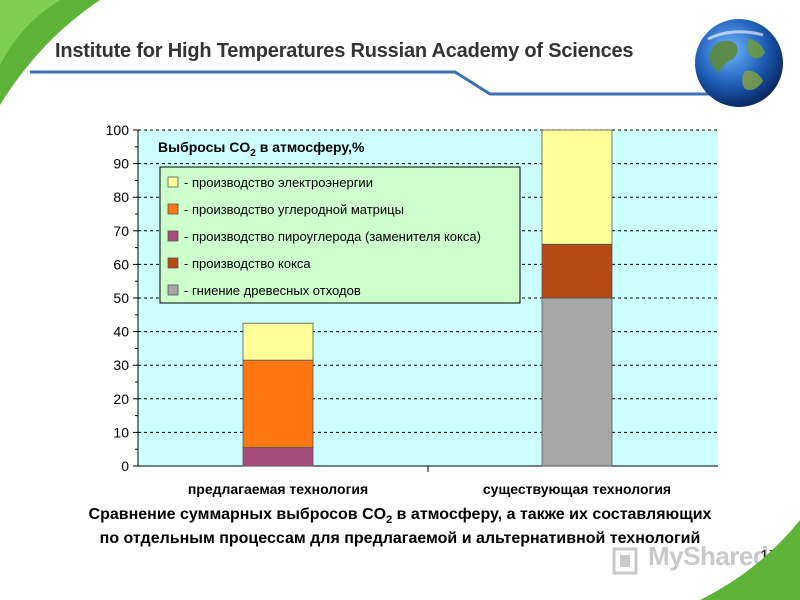 The width and height of the screenshot is (800, 600). What do you see at coordinates (121, 164) in the screenshot?
I see `y-tick-label: 90` at bounding box center [121, 164].